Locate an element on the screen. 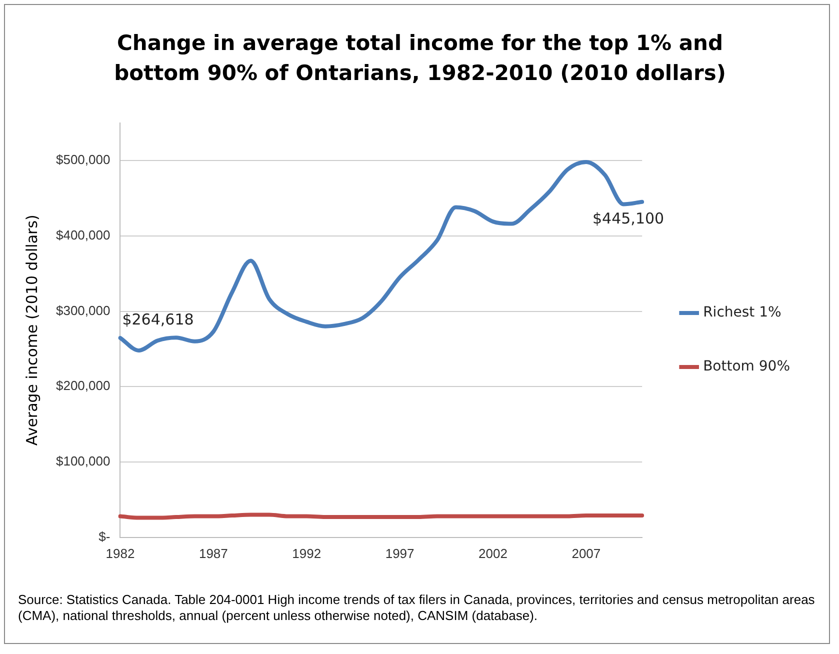  legend-label: Richest 1% is located at coordinates (742, 312).